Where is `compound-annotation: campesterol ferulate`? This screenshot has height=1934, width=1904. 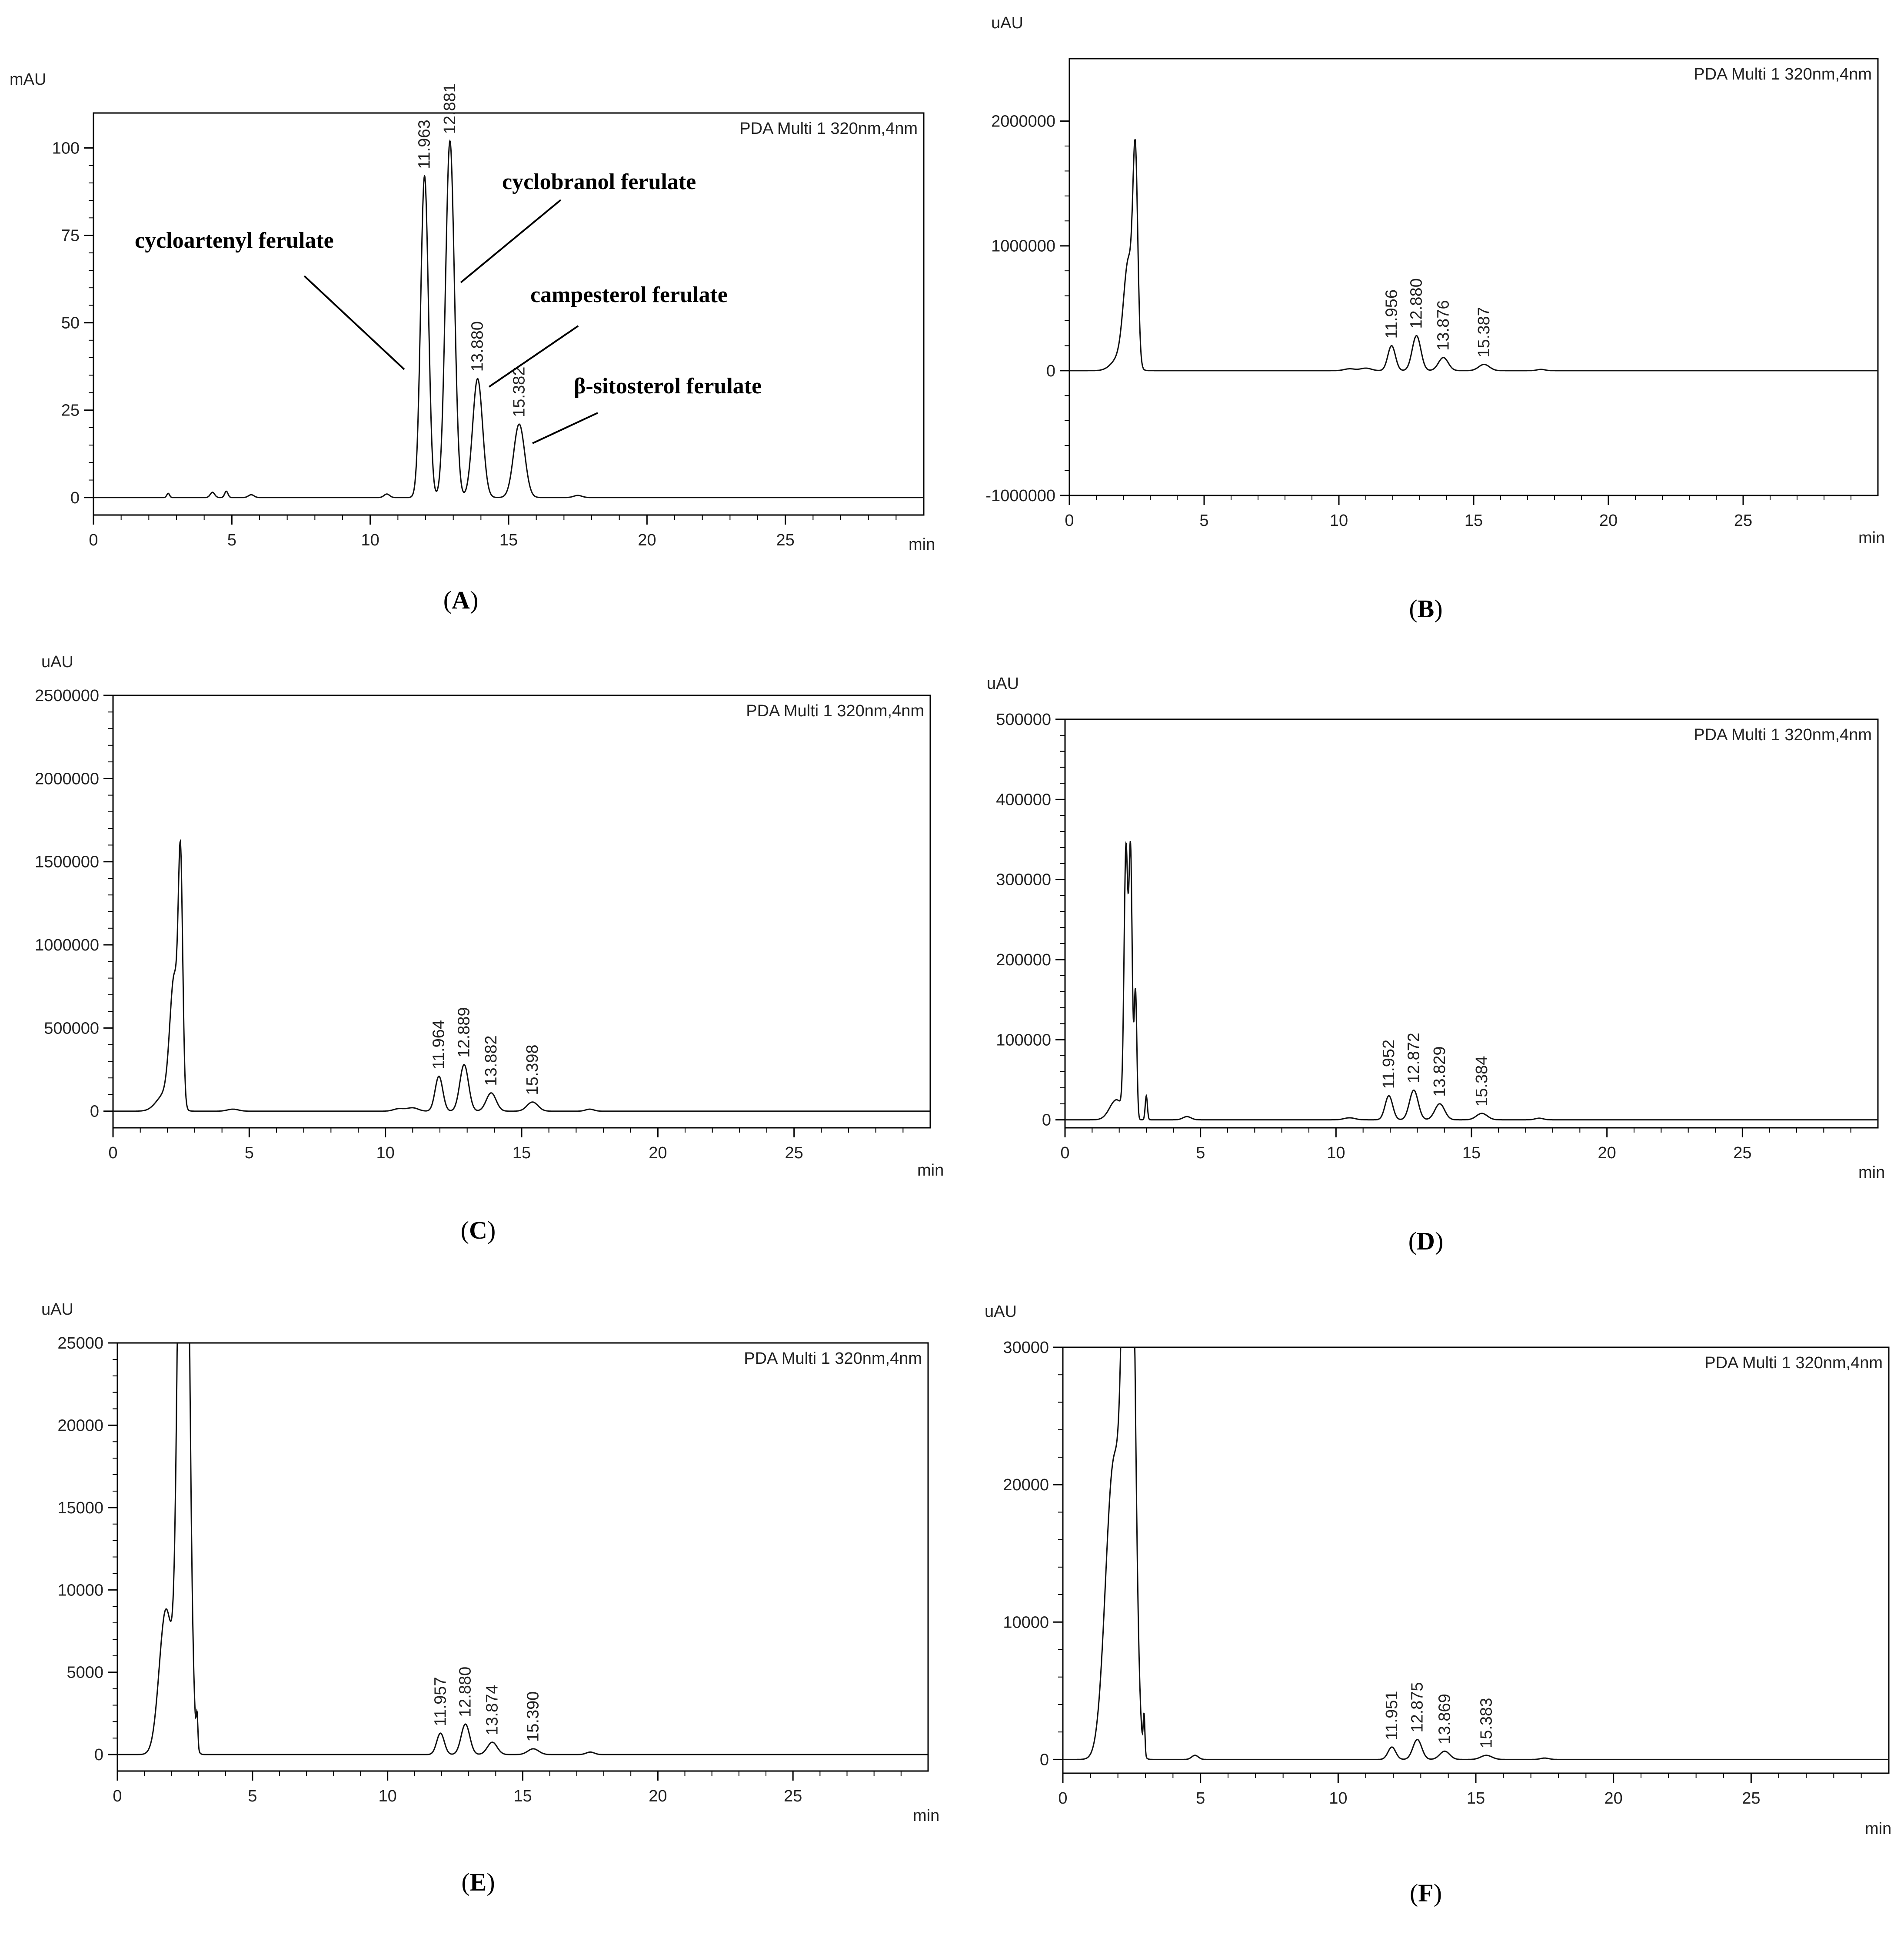
compound-annotation: campesterol ferulate is located at coordinates (629, 294).